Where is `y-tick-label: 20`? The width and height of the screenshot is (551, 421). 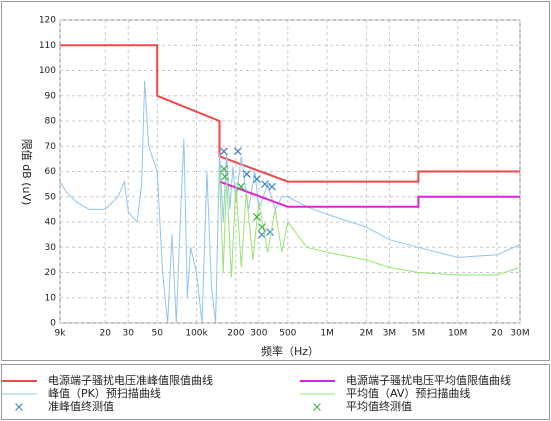 y-tick-label: 20 is located at coordinates (51, 273).